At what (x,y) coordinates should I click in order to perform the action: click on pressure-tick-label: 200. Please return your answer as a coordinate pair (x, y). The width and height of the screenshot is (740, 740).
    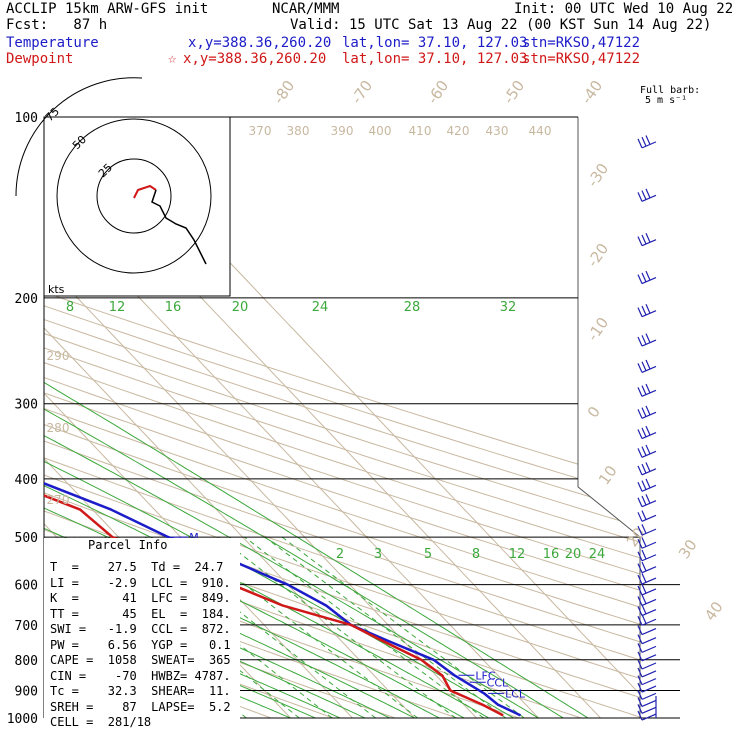
    Looking at the image, I should click on (26, 299).